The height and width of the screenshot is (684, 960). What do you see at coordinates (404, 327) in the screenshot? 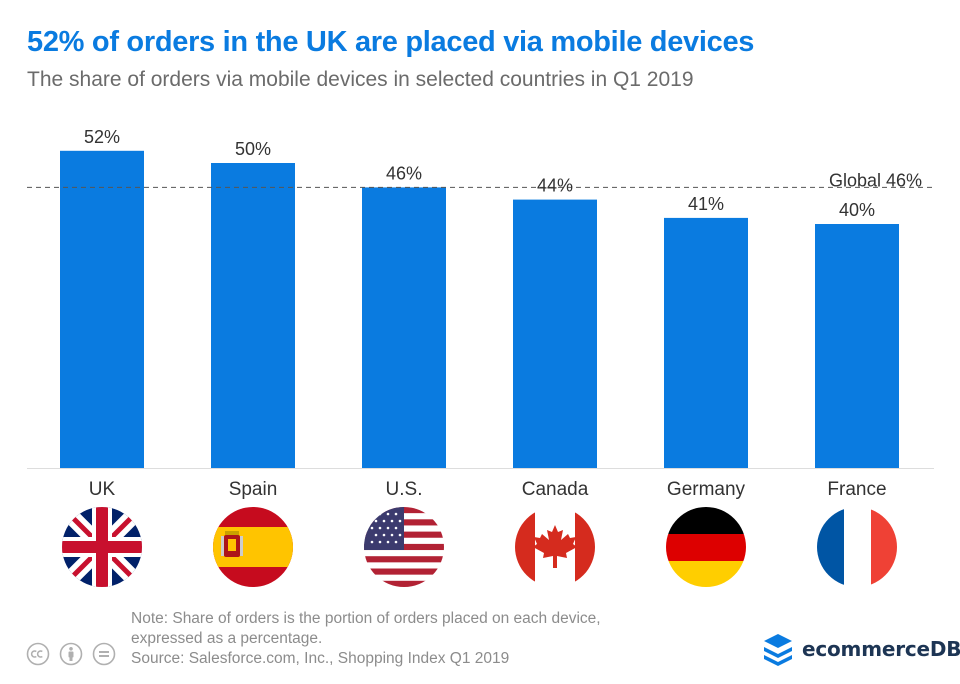
I see `bar-us` at bounding box center [404, 327].